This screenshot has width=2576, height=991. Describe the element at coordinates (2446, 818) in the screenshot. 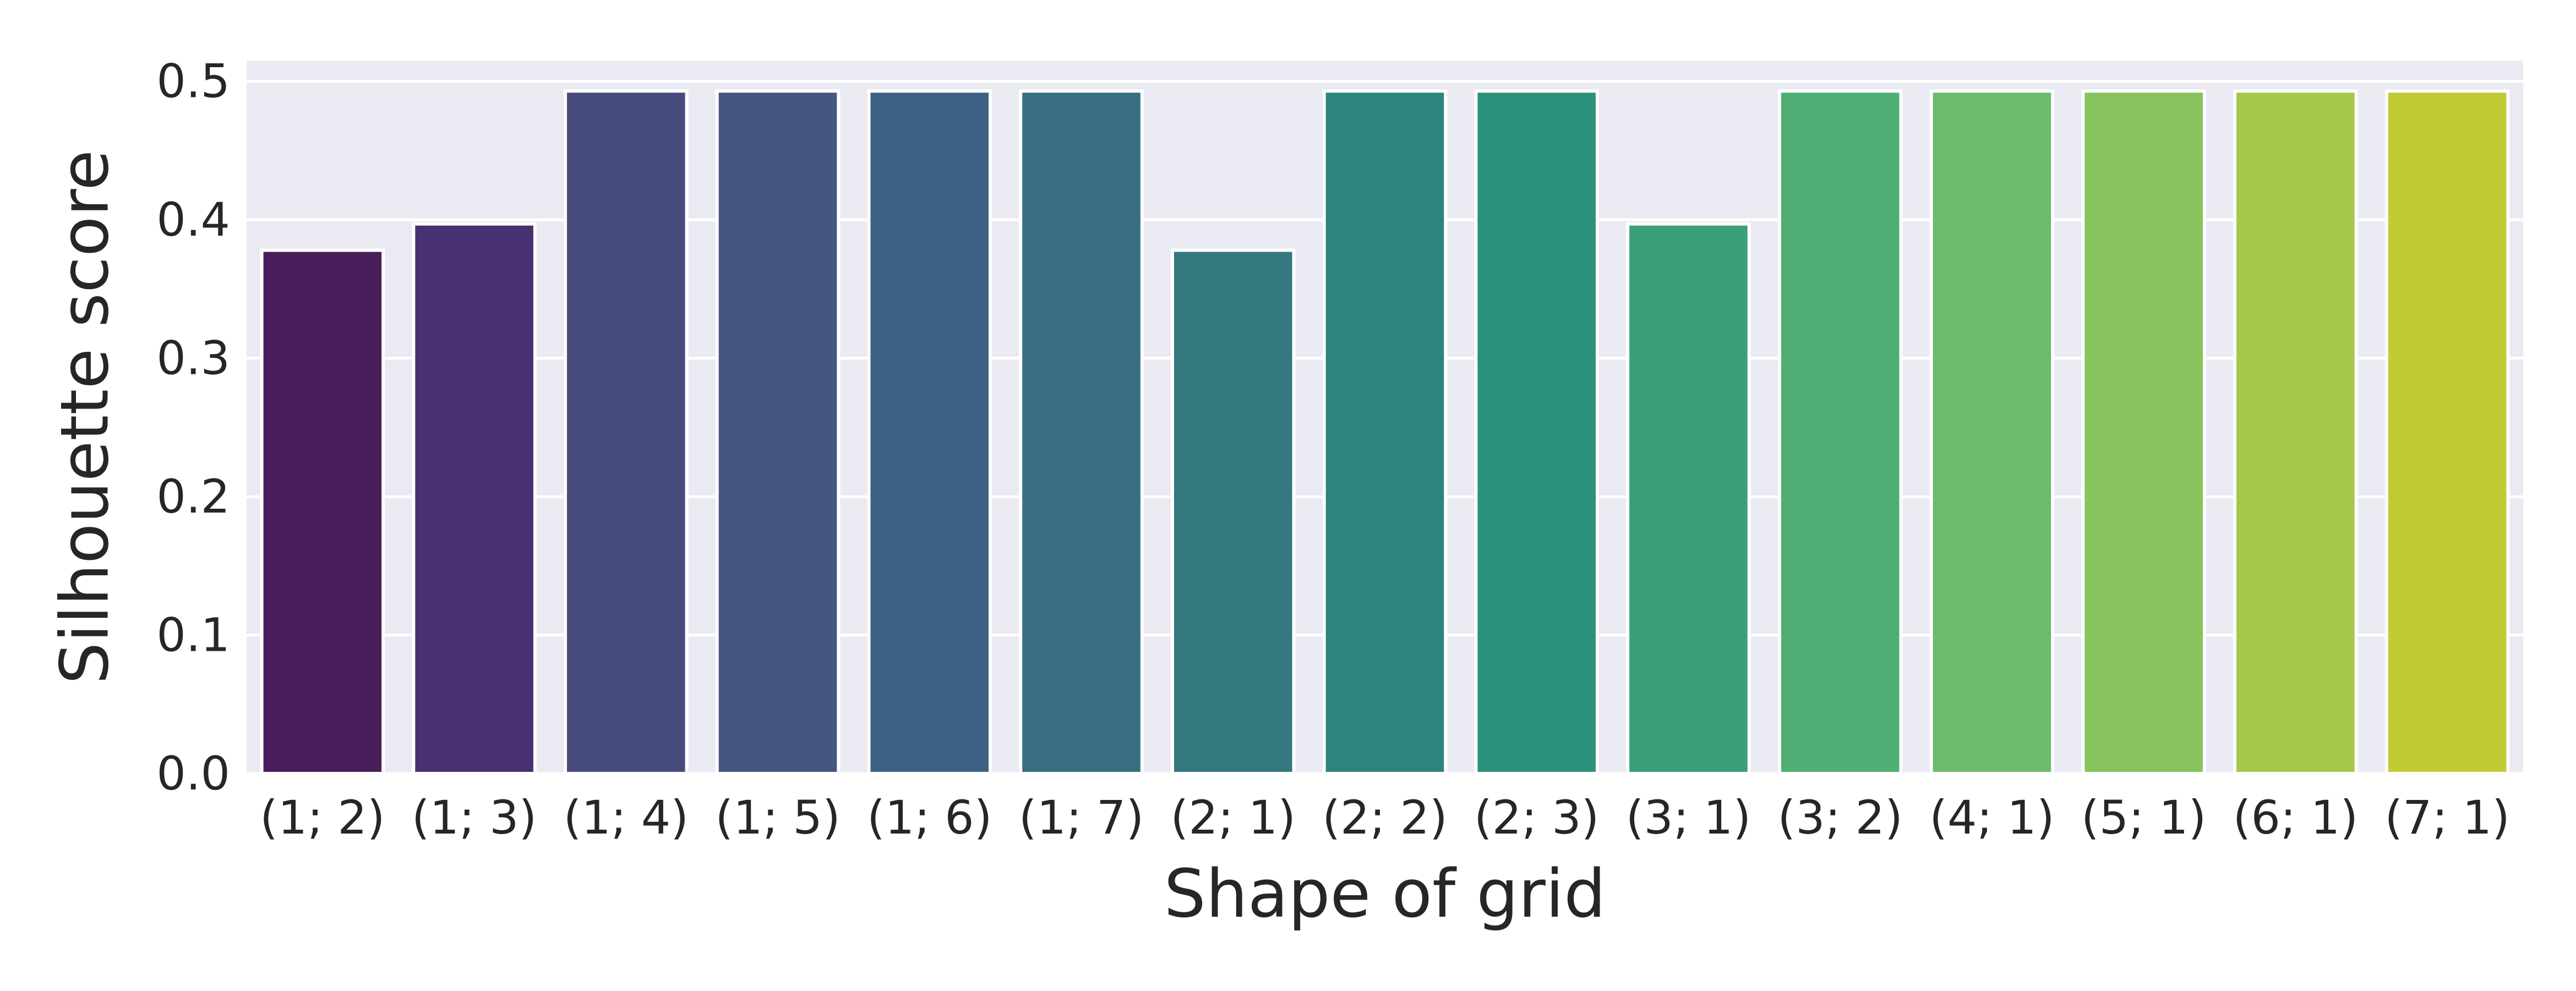

I see `x-tick-label: (7; 1)` at that location.